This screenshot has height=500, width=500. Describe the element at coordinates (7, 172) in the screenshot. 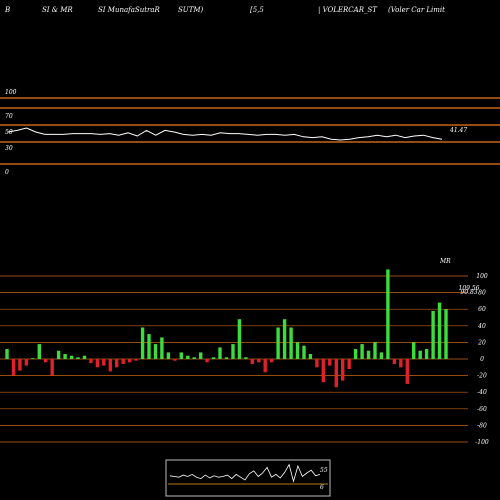

I see `rsi-tick-label: 0` at that location.